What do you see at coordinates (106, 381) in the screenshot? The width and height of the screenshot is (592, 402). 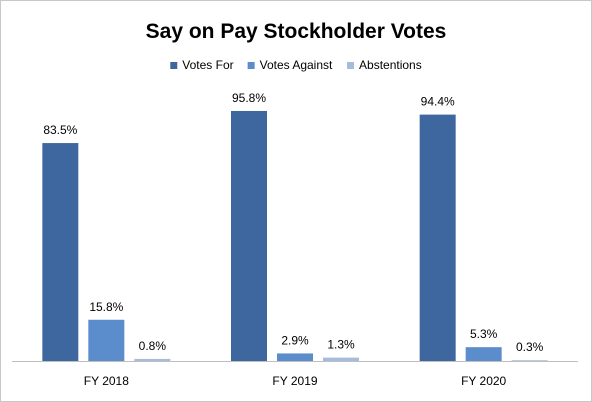 I see `x-tick-label-0: FY 2018` at bounding box center [106, 381].